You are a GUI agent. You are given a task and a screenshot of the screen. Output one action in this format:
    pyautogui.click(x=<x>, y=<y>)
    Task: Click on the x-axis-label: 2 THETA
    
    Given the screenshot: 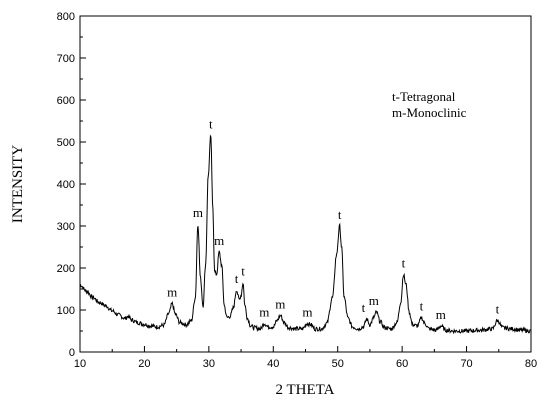 What is the action you would take?
    pyautogui.click(x=305, y=390)
    